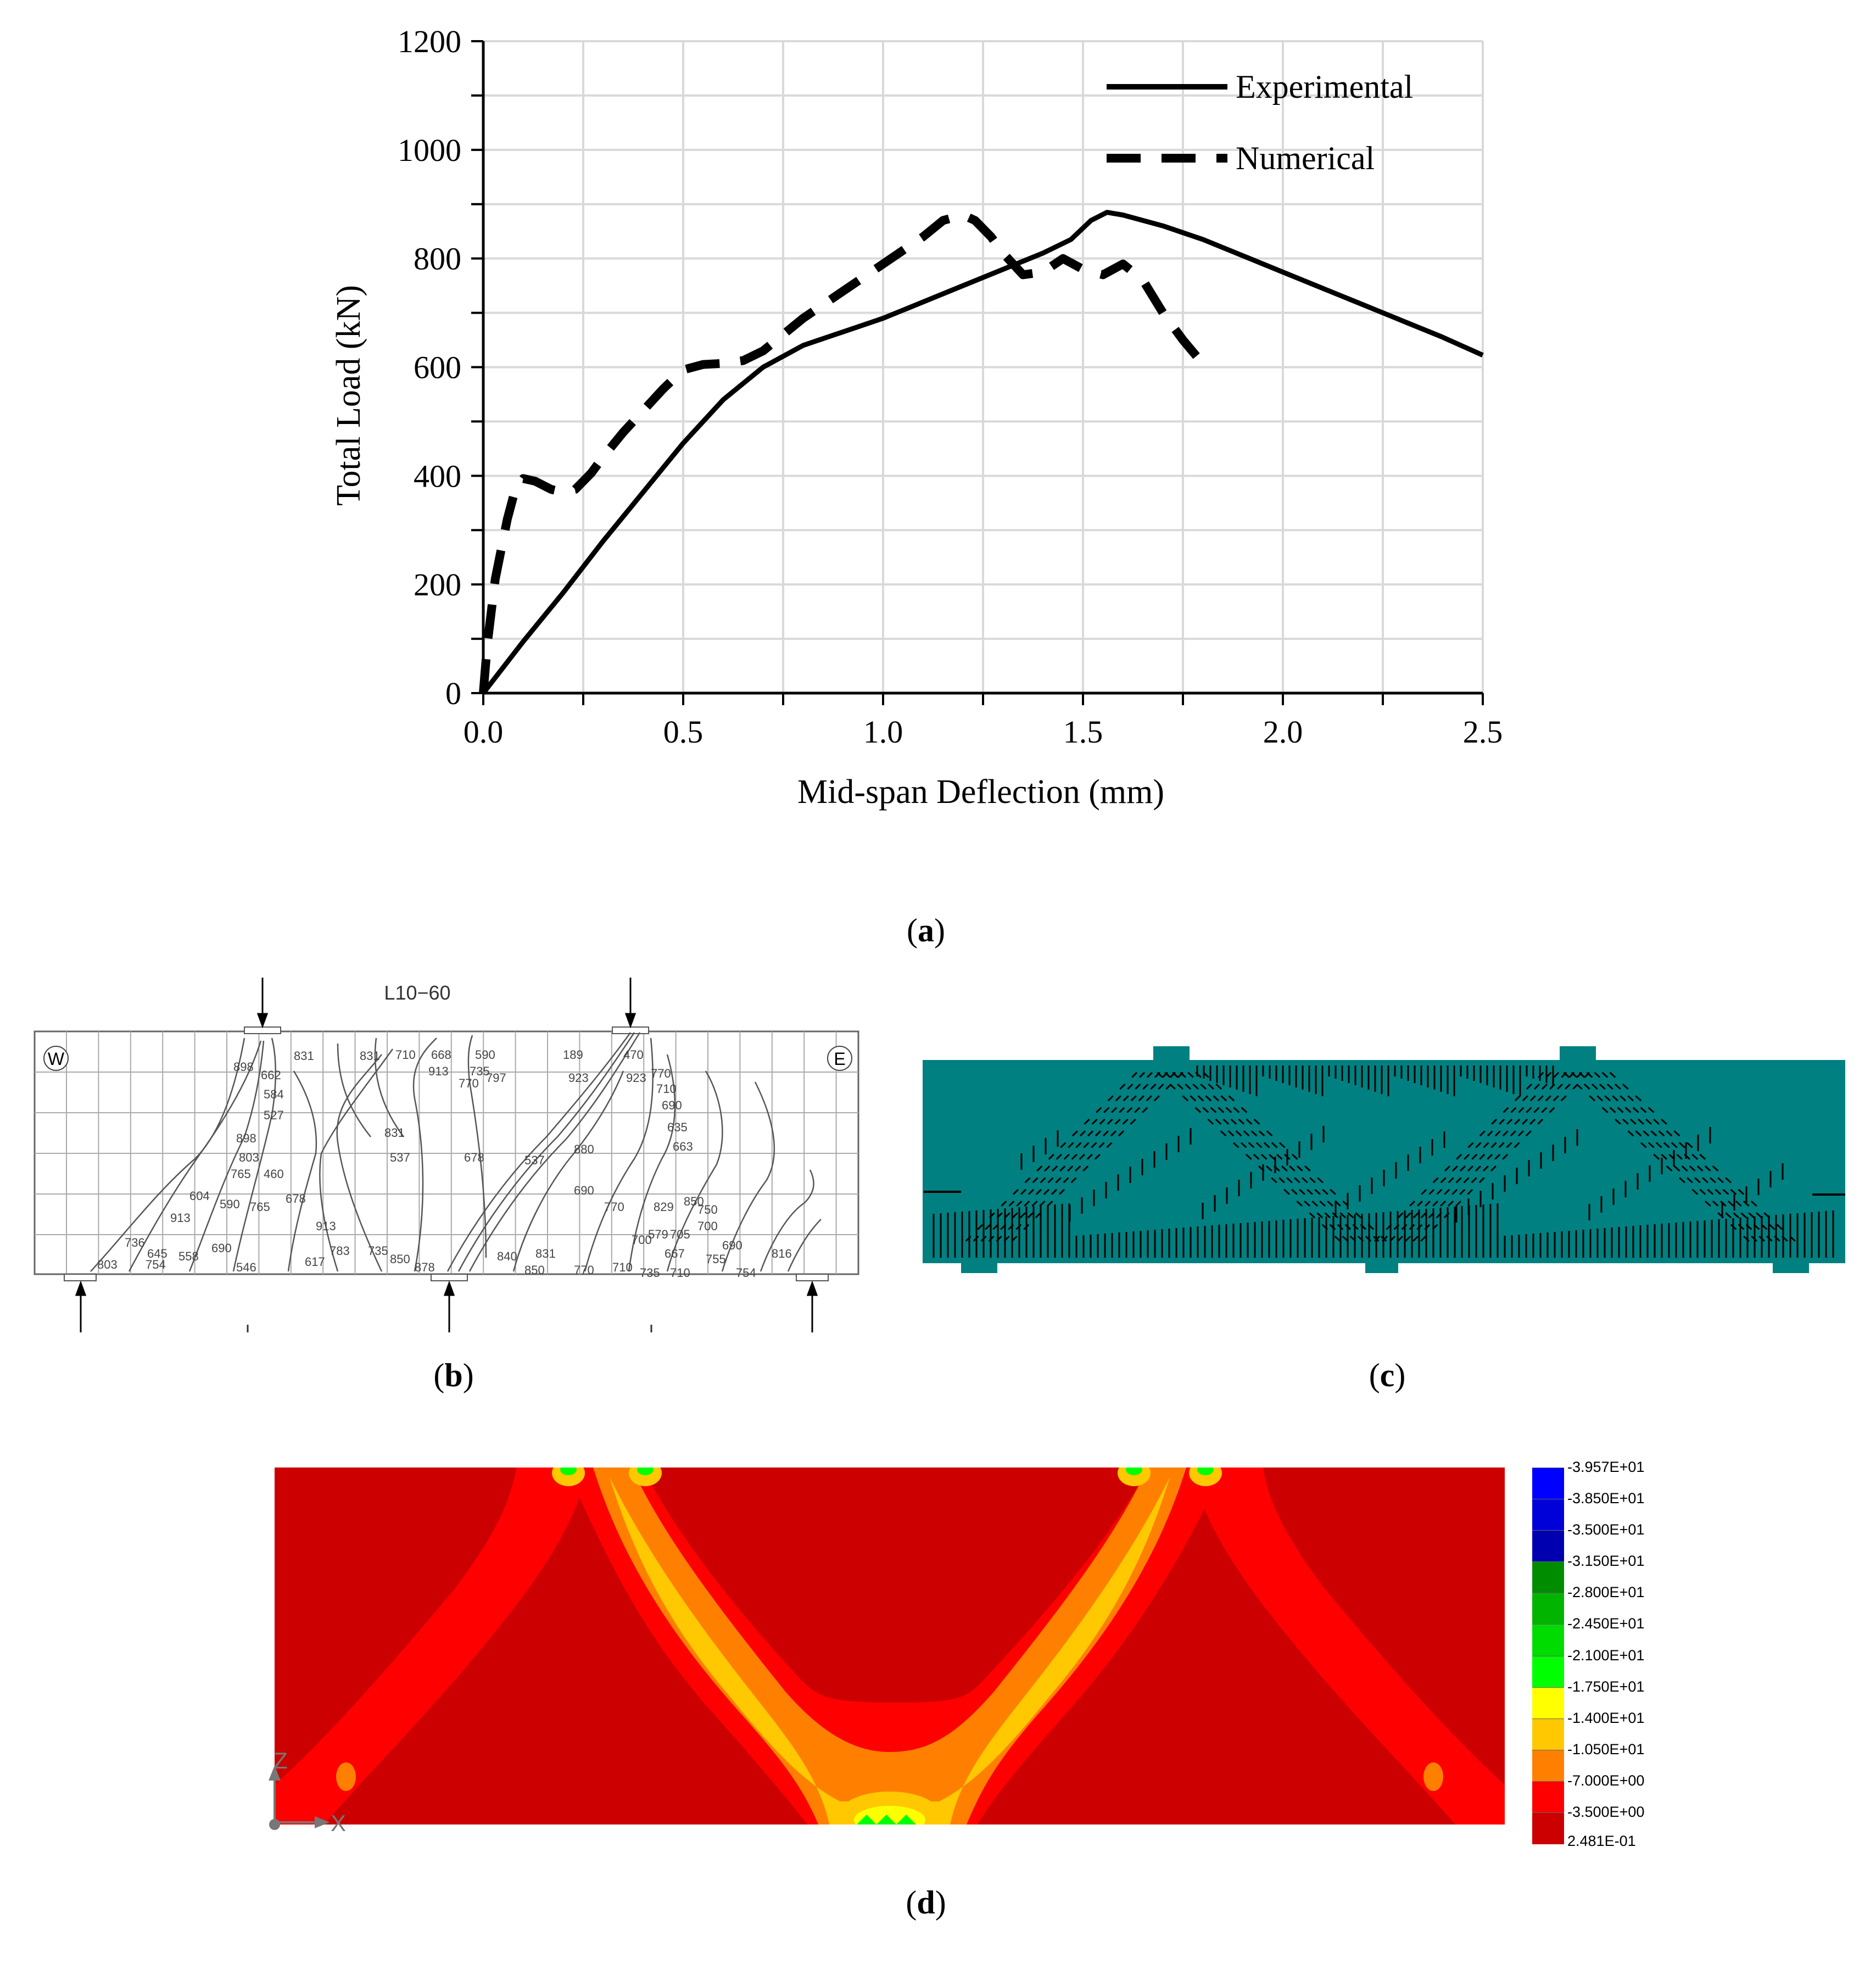 The height and width of the screenshot is (1964, 1876). What do you see at coordinates (429, 41) in the screenshot?
I see `y-tick-label: 1200` at bounding box center [429, 41].